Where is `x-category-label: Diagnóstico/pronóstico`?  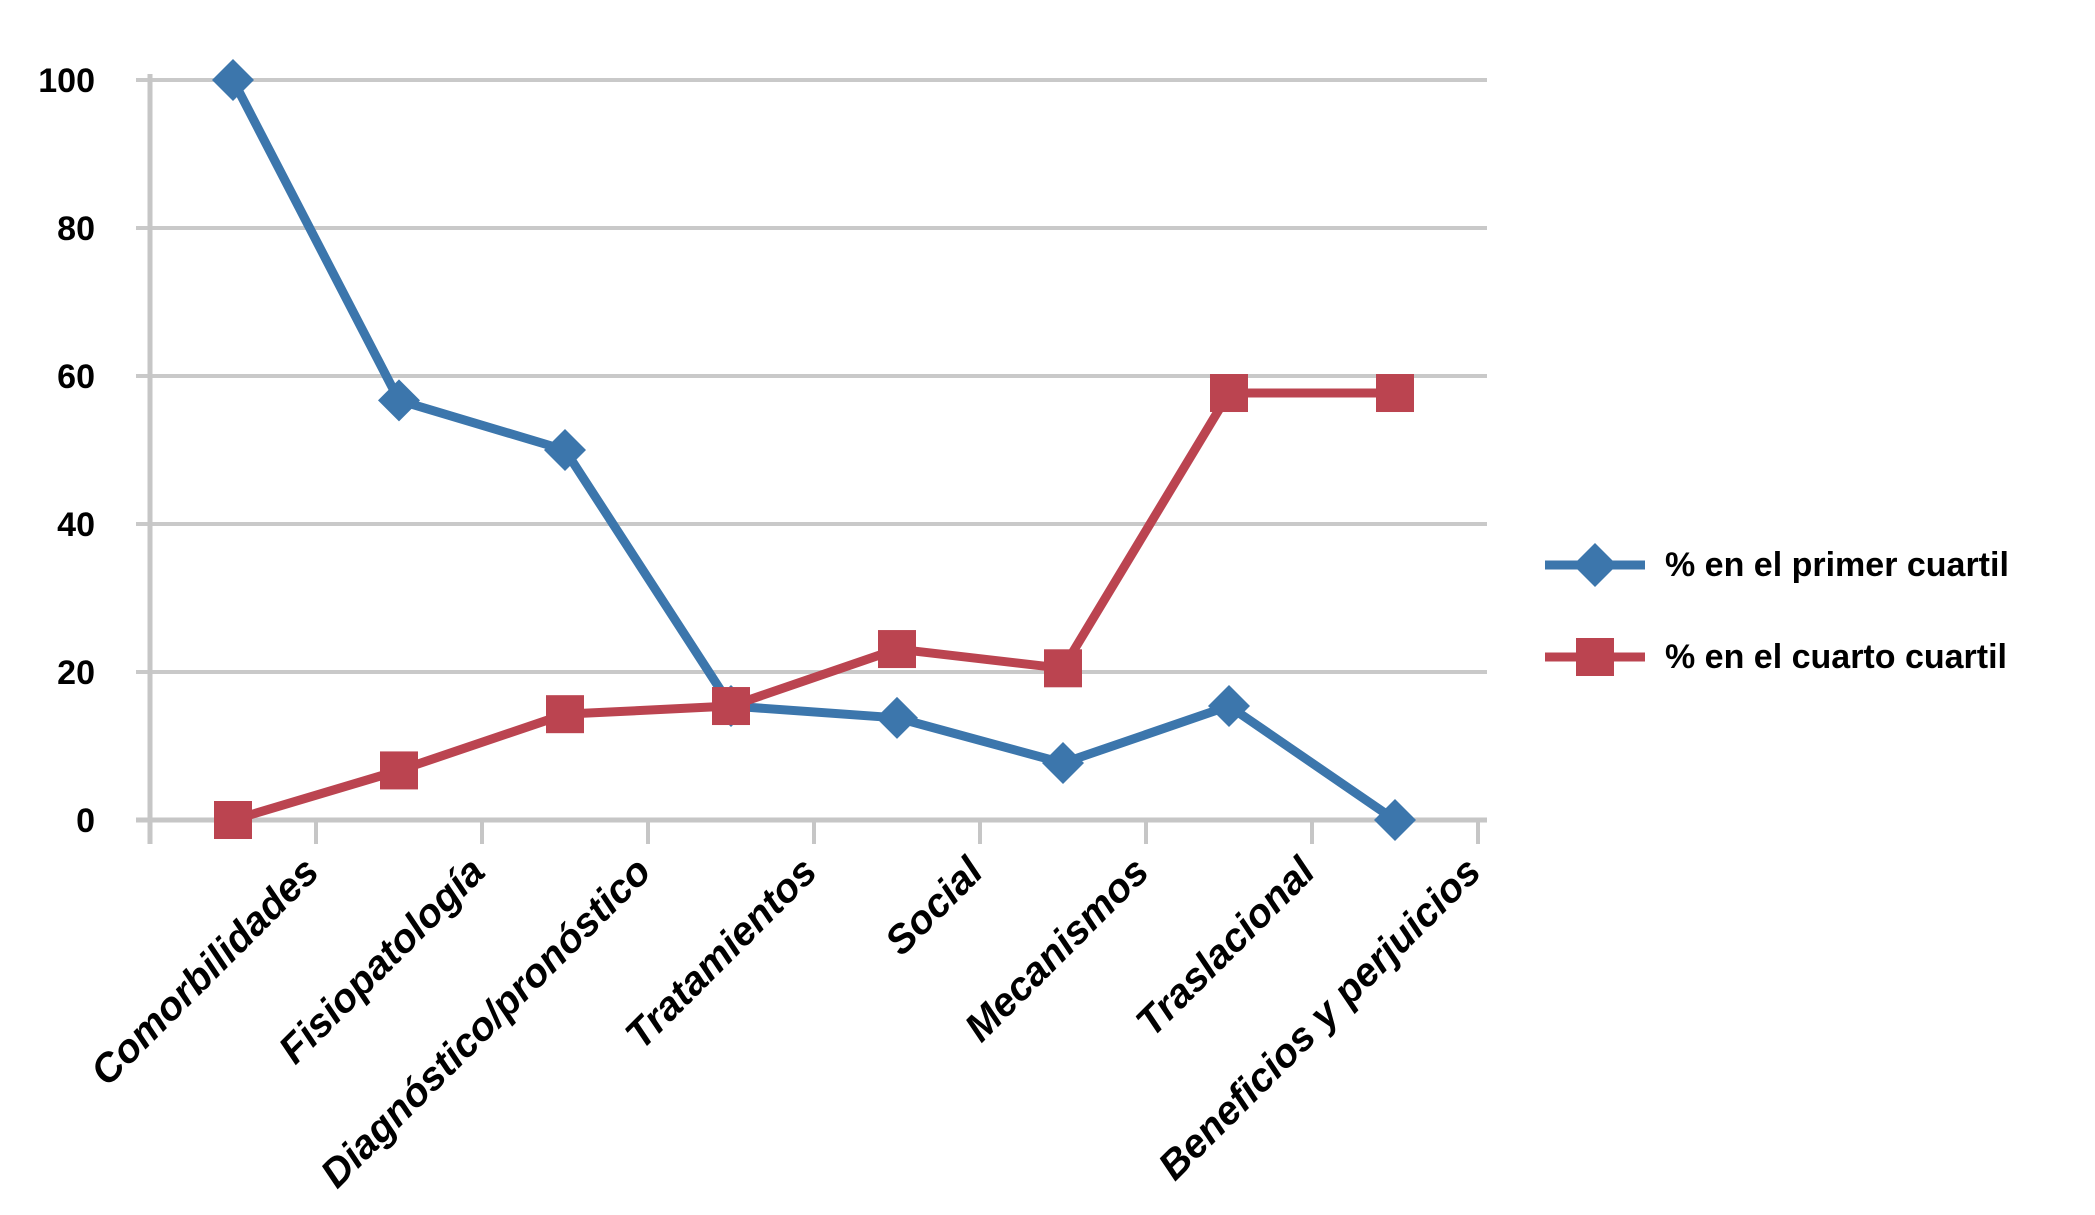
x-category-label: Diagnóstico/pronóstico is located at coordinates (485, 1022).